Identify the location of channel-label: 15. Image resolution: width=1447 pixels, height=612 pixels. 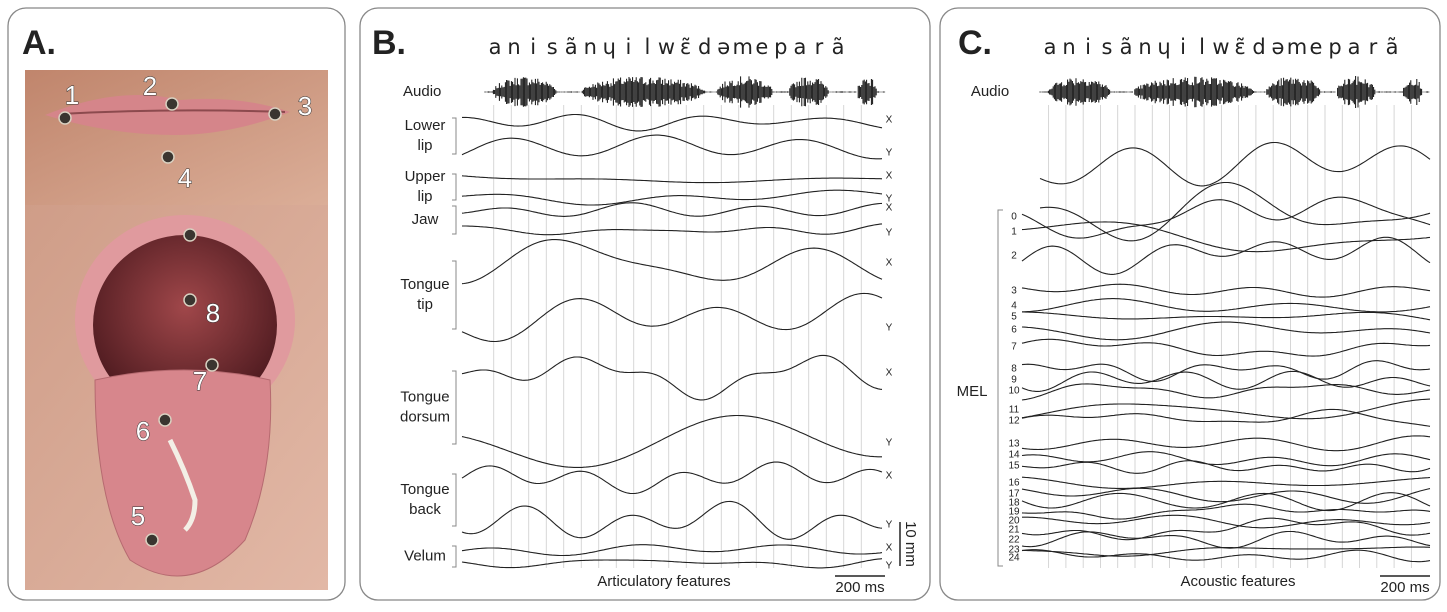
(1014, 466).